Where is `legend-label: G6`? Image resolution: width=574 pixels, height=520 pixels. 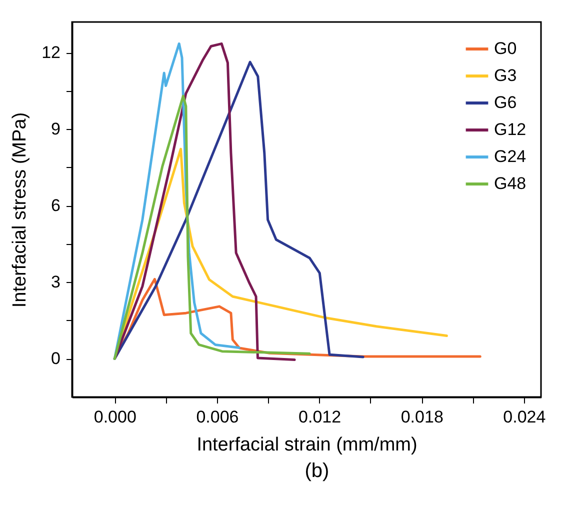 legend-label: G6 is located at coordinates (505, 102).